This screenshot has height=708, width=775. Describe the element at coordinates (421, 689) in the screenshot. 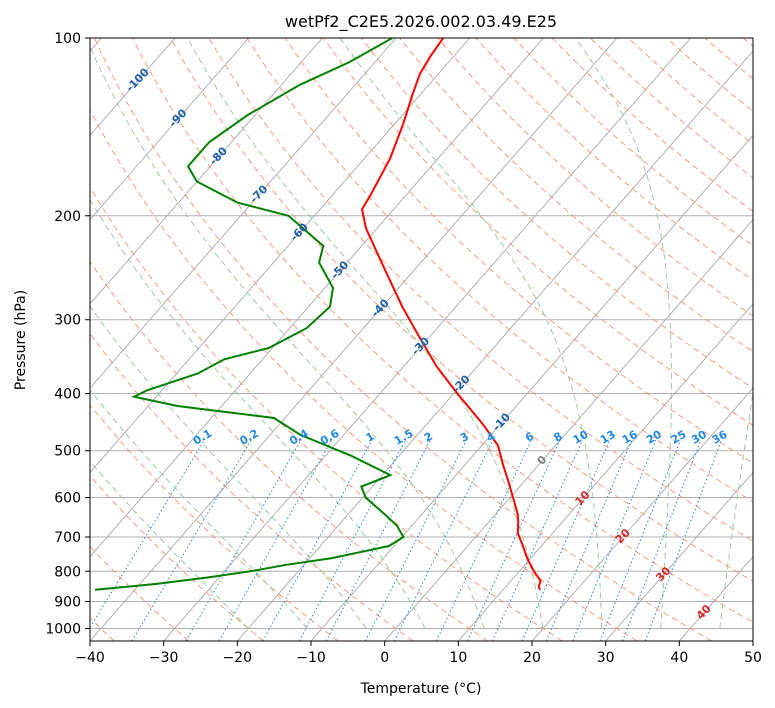

I see `x-axis-label: Temperature (°C)` at that location.